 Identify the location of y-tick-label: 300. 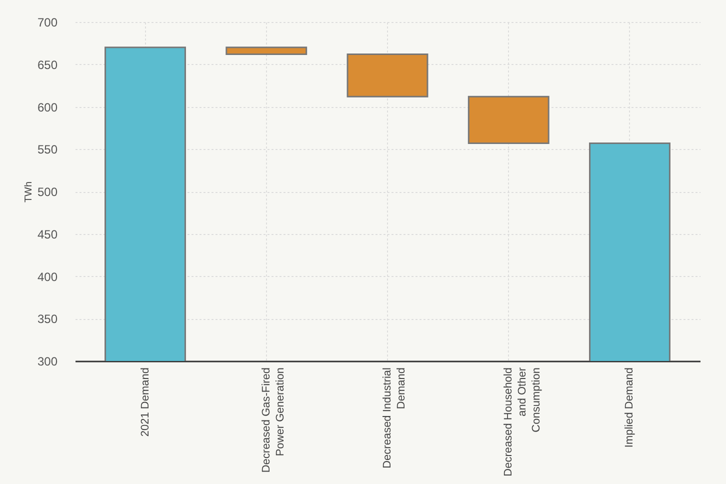
(47, 361).